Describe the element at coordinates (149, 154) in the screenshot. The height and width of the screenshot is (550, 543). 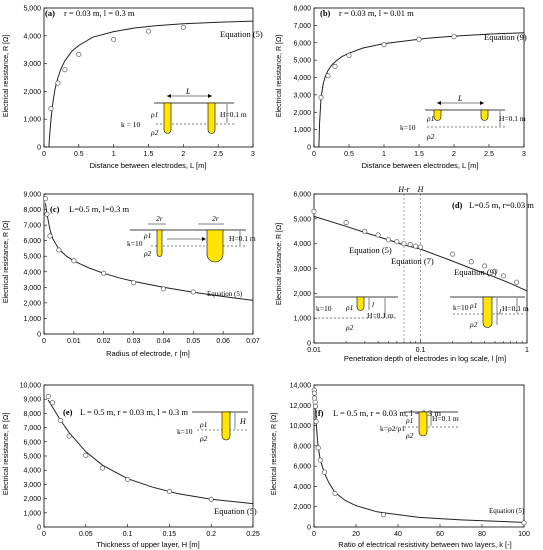
I see `x-tick-label: 1.5` at that location.